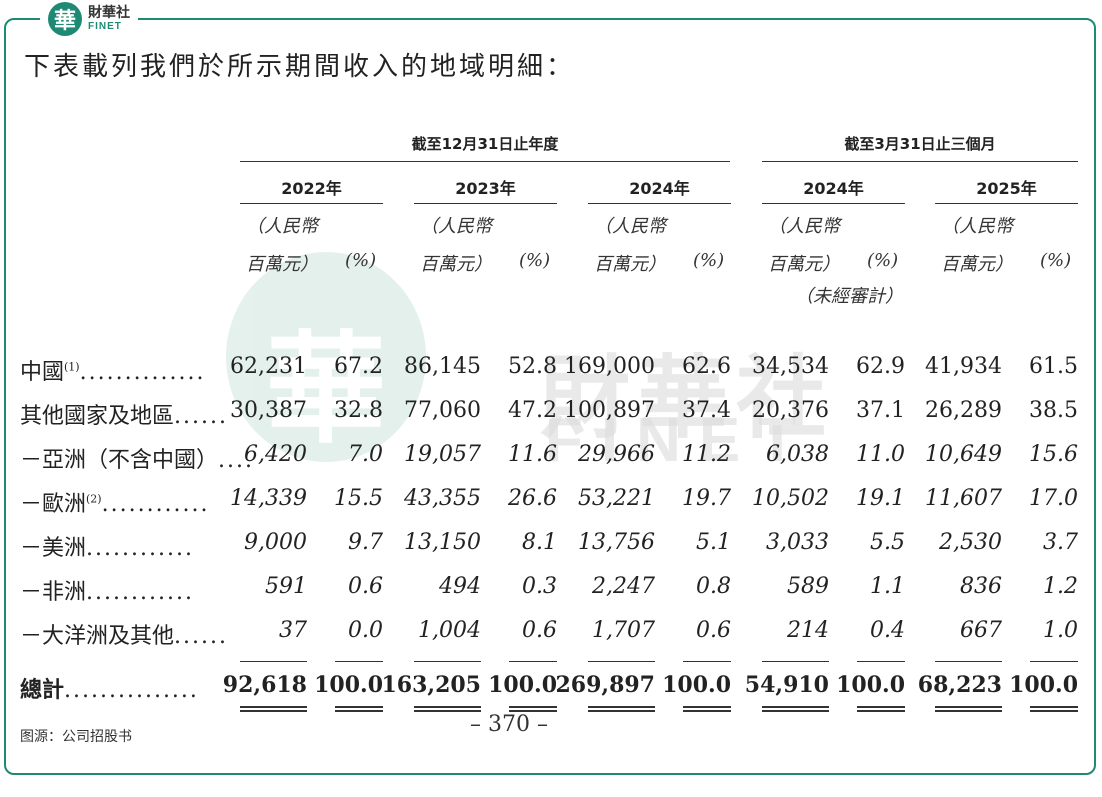 Image resolution: width=1102 pixels, height=797 pixels. Describe the element at coordinates (920, 144) in the screenshot. I see `group-header-quarter: 截至3月31日止三個月` at that location.